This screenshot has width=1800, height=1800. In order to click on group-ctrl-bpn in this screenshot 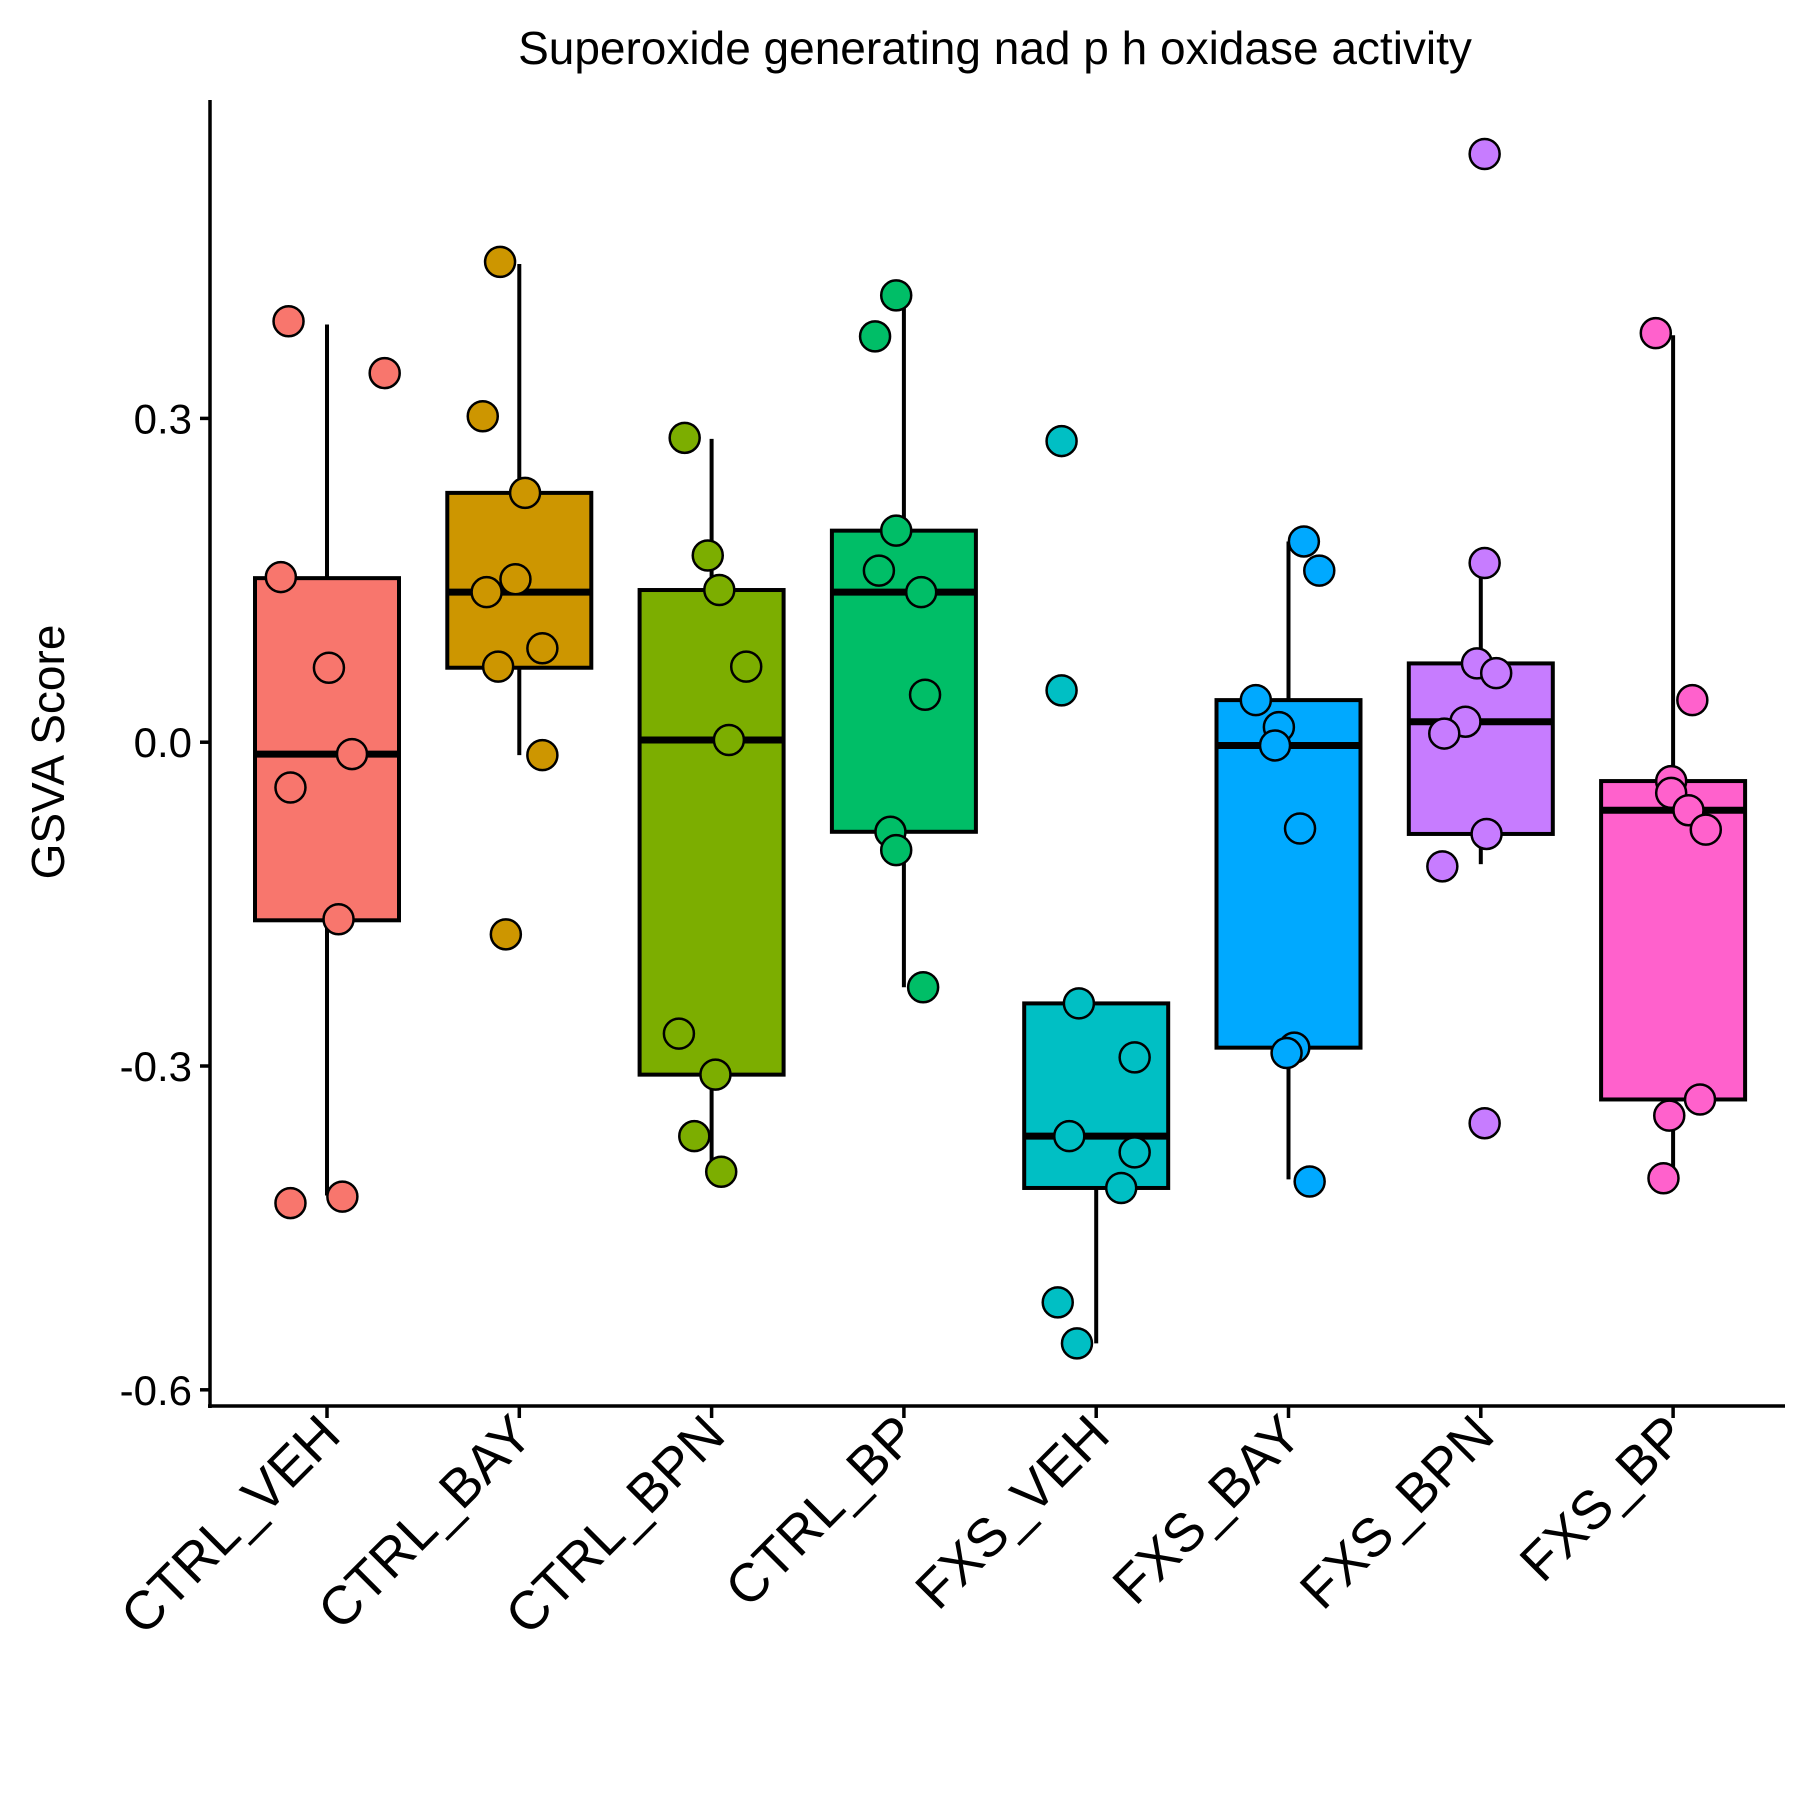, I will do `click(711, 805)`.